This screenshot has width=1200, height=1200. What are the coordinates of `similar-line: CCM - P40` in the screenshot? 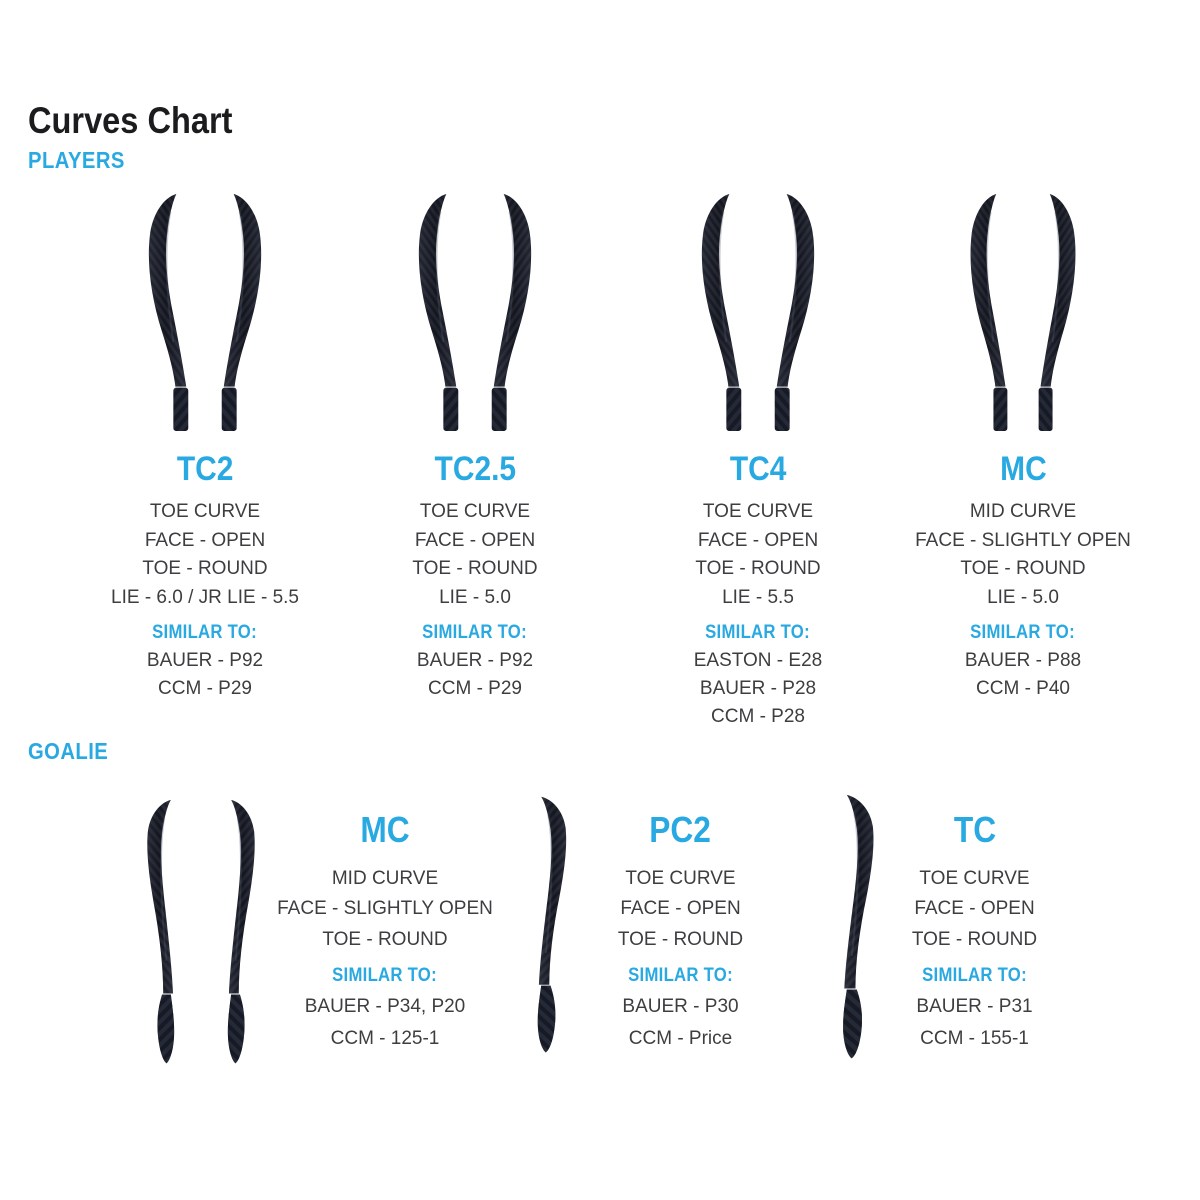 It's located at (1023, 688).